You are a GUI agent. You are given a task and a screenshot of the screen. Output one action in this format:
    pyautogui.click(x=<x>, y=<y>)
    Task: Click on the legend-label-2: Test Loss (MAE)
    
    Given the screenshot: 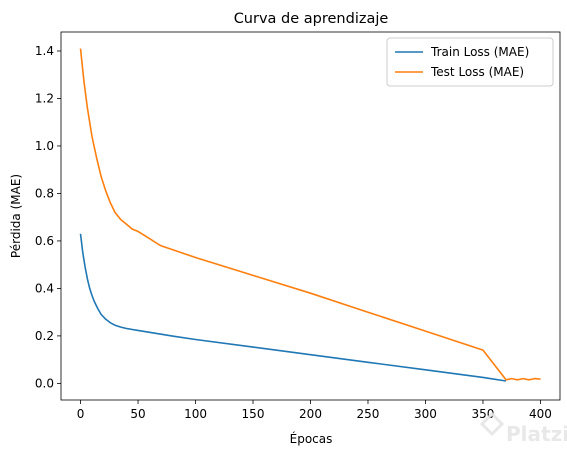 What is the action you would take?
    pyautogui.click(x=477, y=72)
    